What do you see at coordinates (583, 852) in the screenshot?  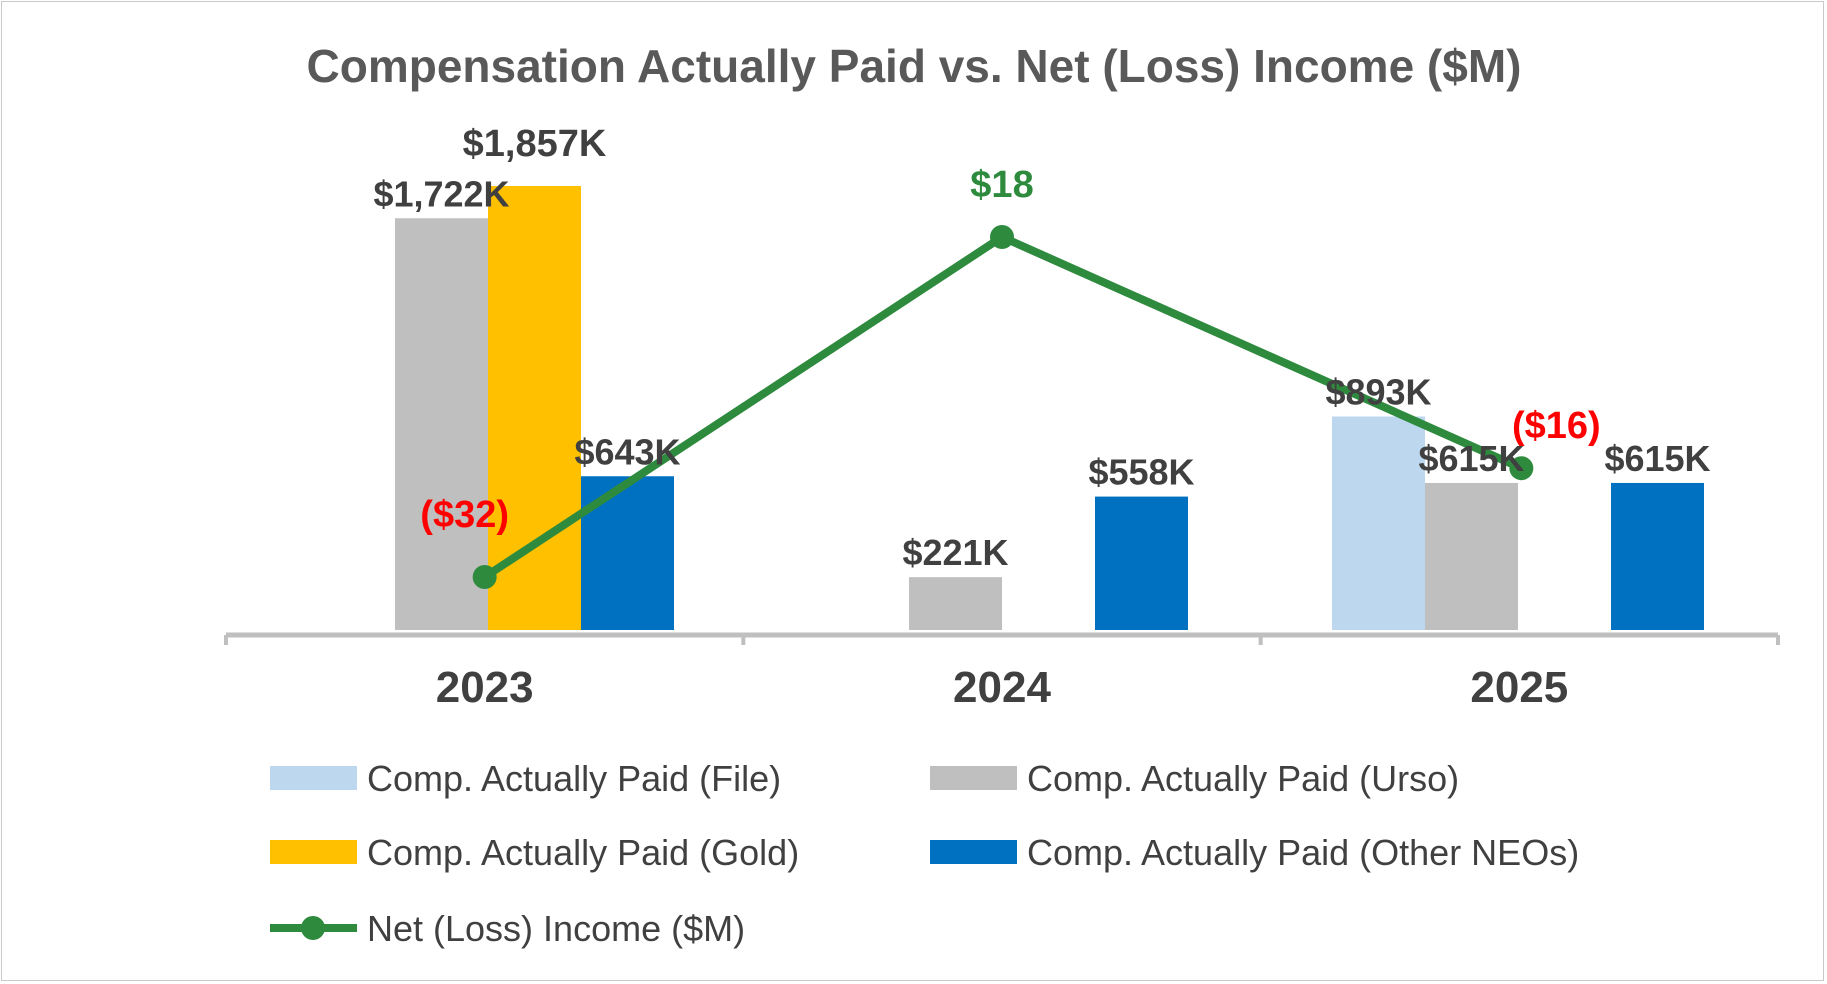 I see `legend-label-comp-actually-paid-gold: Comp. Actually Paid (Gold)` at bounding box center [583, 852].